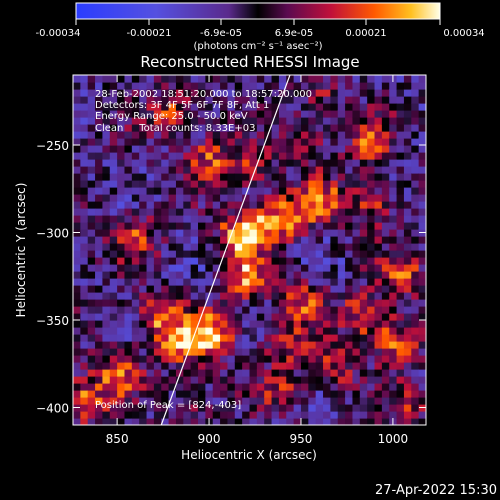 This screenshot has height=500, width=500. I want to click on x-tick-label: 850, so click(117, 439).